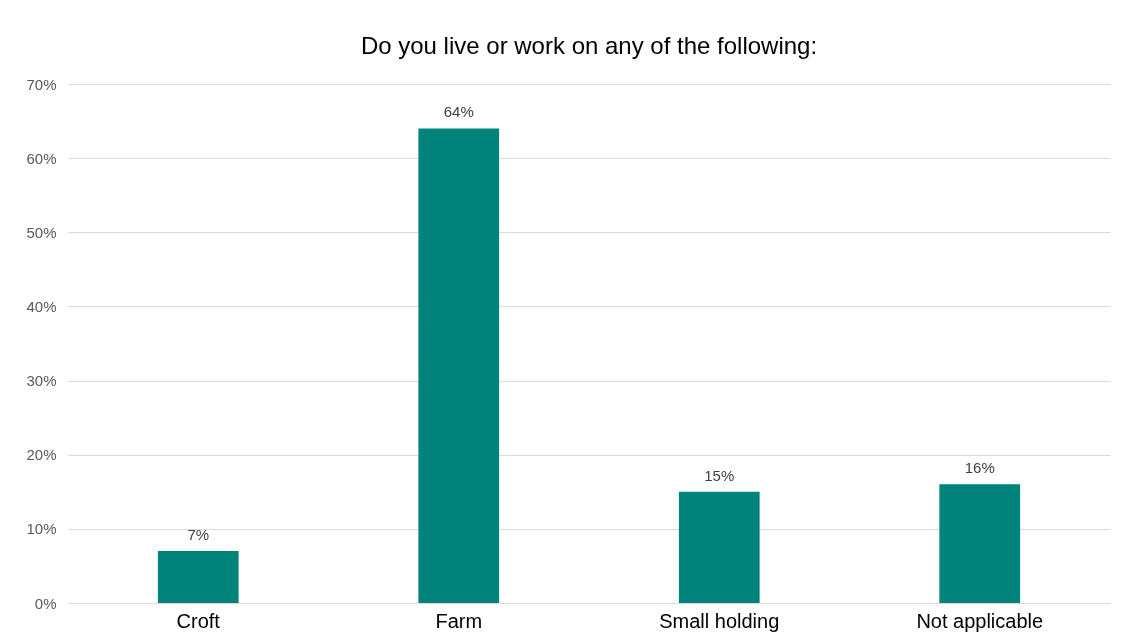 Image resolution: width=1130 pixels, height=641 pixels. Describe the element at coordinates (198, 620) in the screenshot. I see `x-tick-label: Croft` at that location.